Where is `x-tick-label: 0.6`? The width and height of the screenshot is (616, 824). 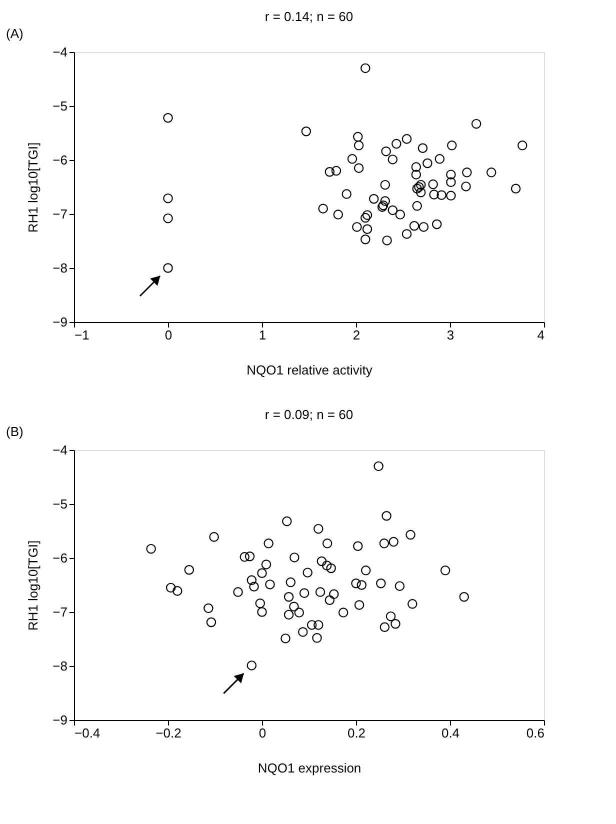 x-tick-label: 0.6 is located at coordinates (535, 733).